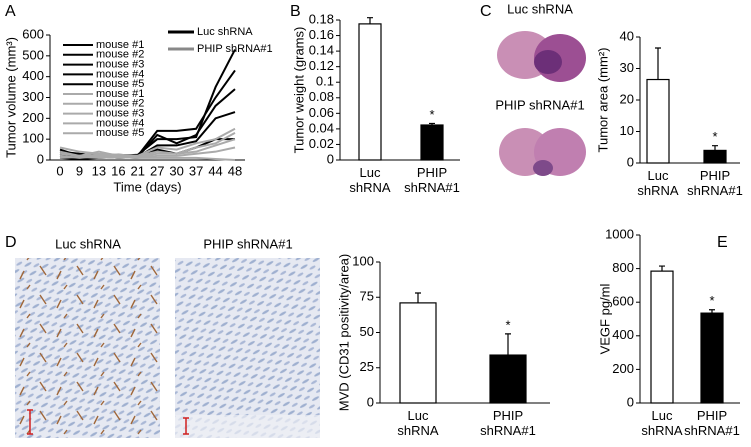 The width and height of the screenshot is (751, 447). I want to click on y-tick-label: 25, so click(367, 366).